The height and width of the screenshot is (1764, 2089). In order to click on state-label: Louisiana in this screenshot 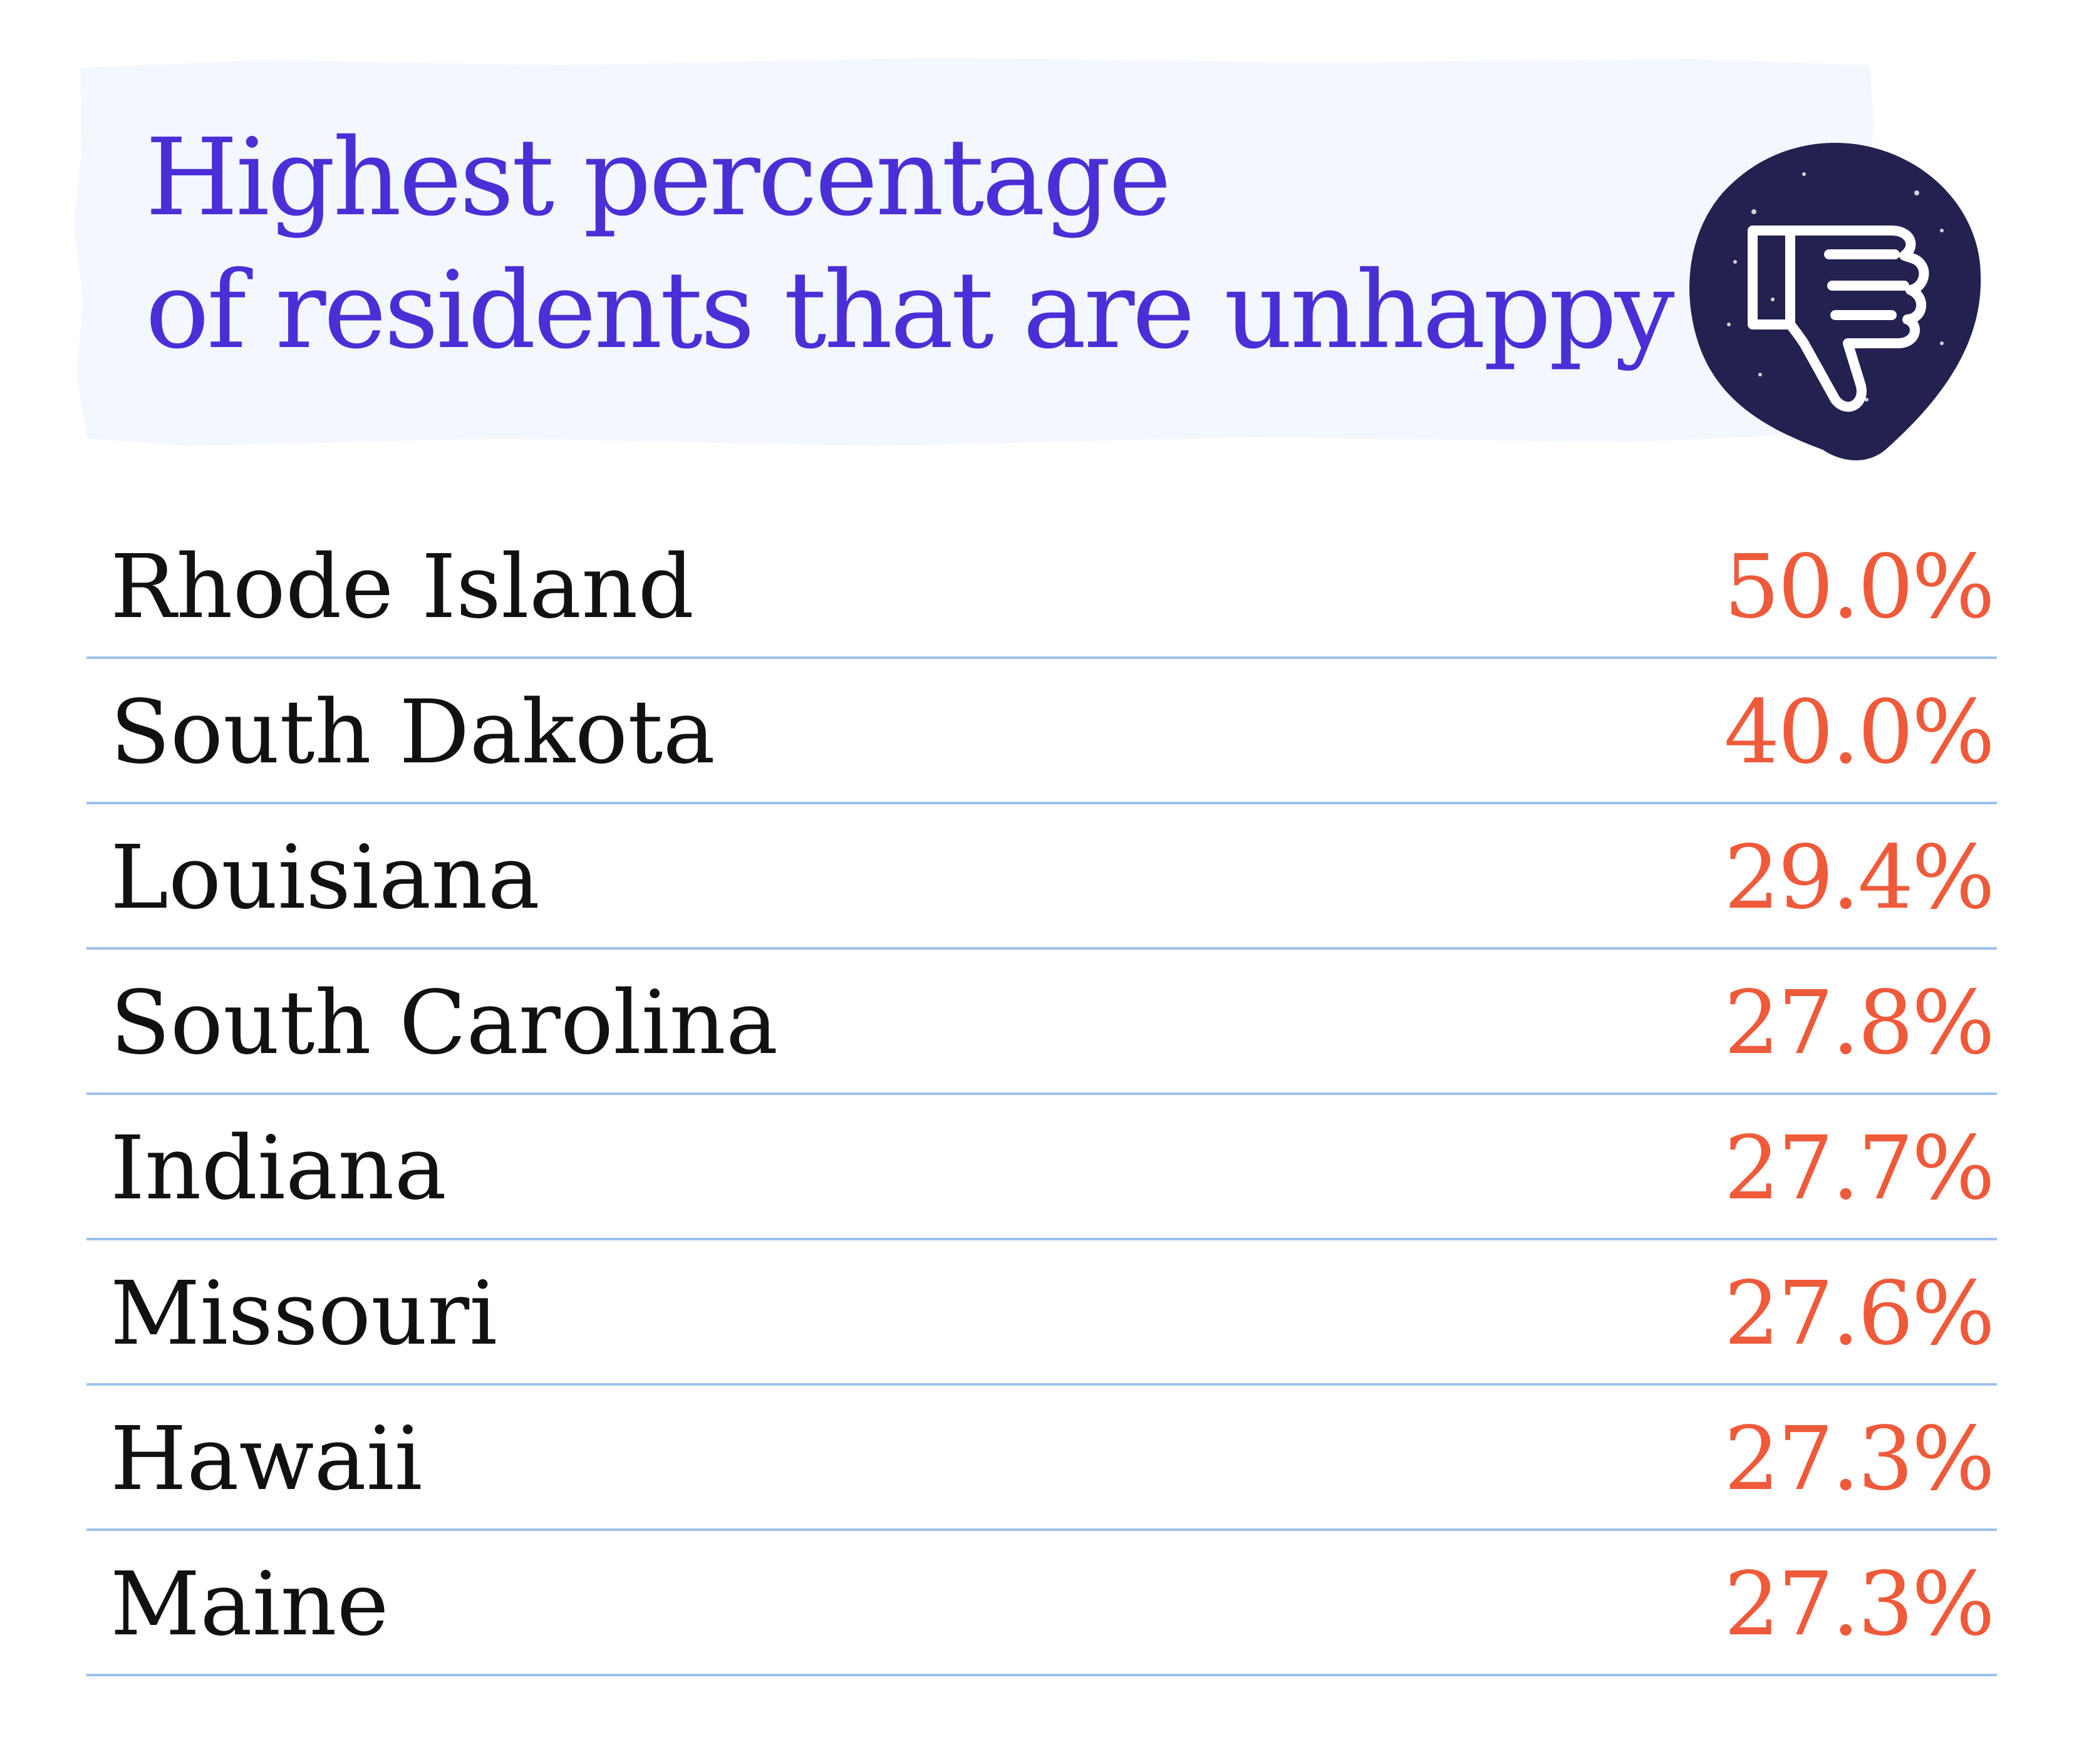, I will do `click(325, 878)`.